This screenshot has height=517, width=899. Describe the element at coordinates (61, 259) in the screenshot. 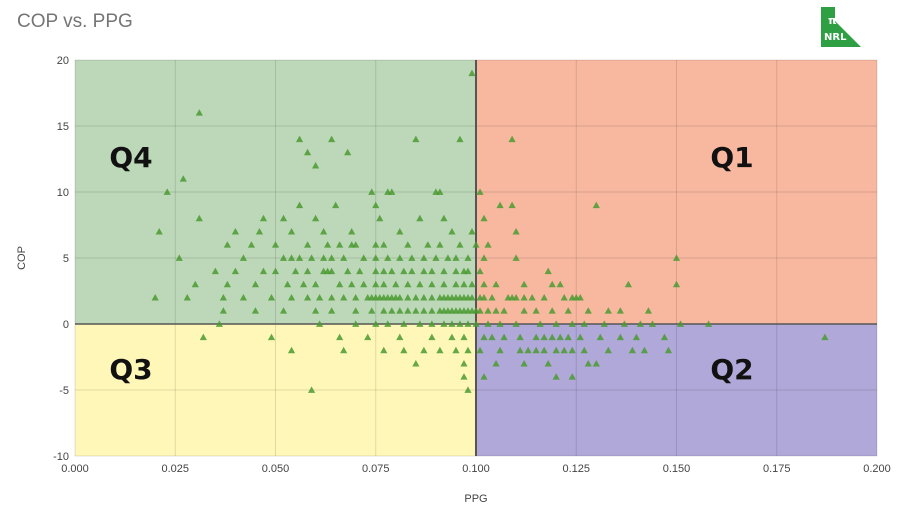

I see `y-tick-labels: -10 -5 0 5 10 15 20` at that location.